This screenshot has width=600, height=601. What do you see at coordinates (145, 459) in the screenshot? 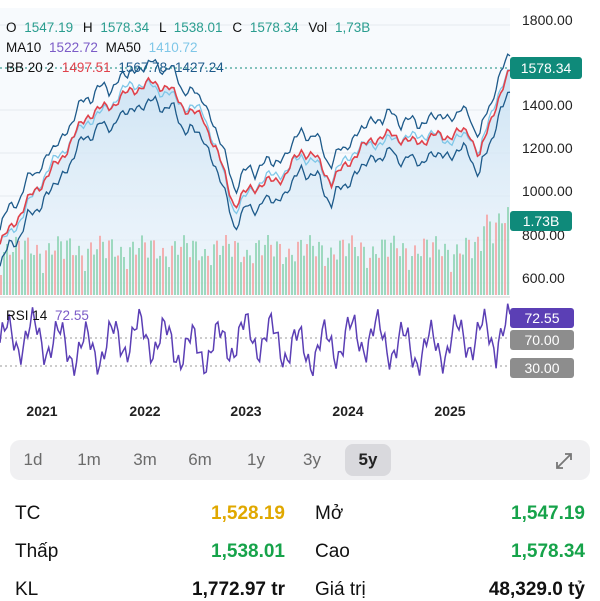
I see `tab-3m: 3m` at bounding box center [145, 459].